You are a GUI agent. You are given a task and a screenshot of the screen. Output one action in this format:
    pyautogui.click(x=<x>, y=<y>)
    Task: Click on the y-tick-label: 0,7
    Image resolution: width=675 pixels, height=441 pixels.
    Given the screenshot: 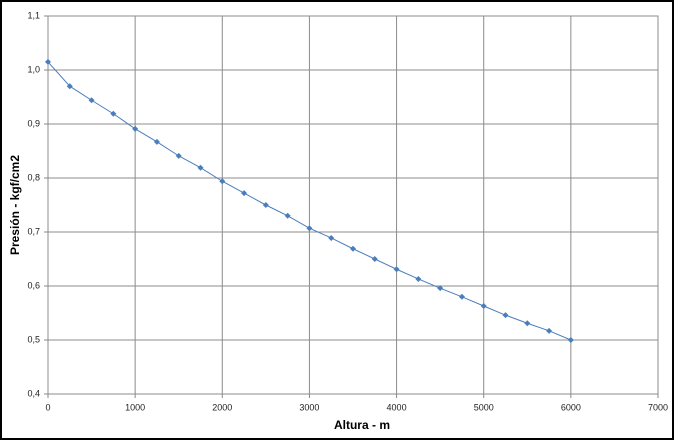 What is the action you would take?
    pyautogui.click(x=33, y=231)
    